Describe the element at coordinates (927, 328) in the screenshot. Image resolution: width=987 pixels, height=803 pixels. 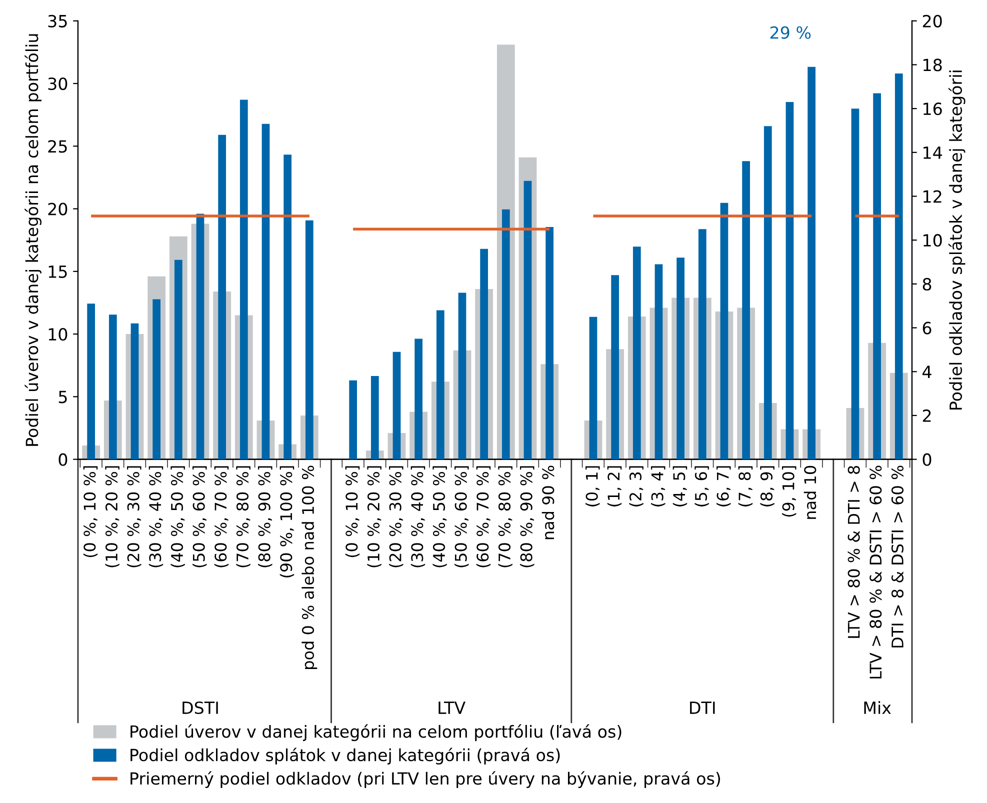
I see `y2-tick-label: 6` at that location.